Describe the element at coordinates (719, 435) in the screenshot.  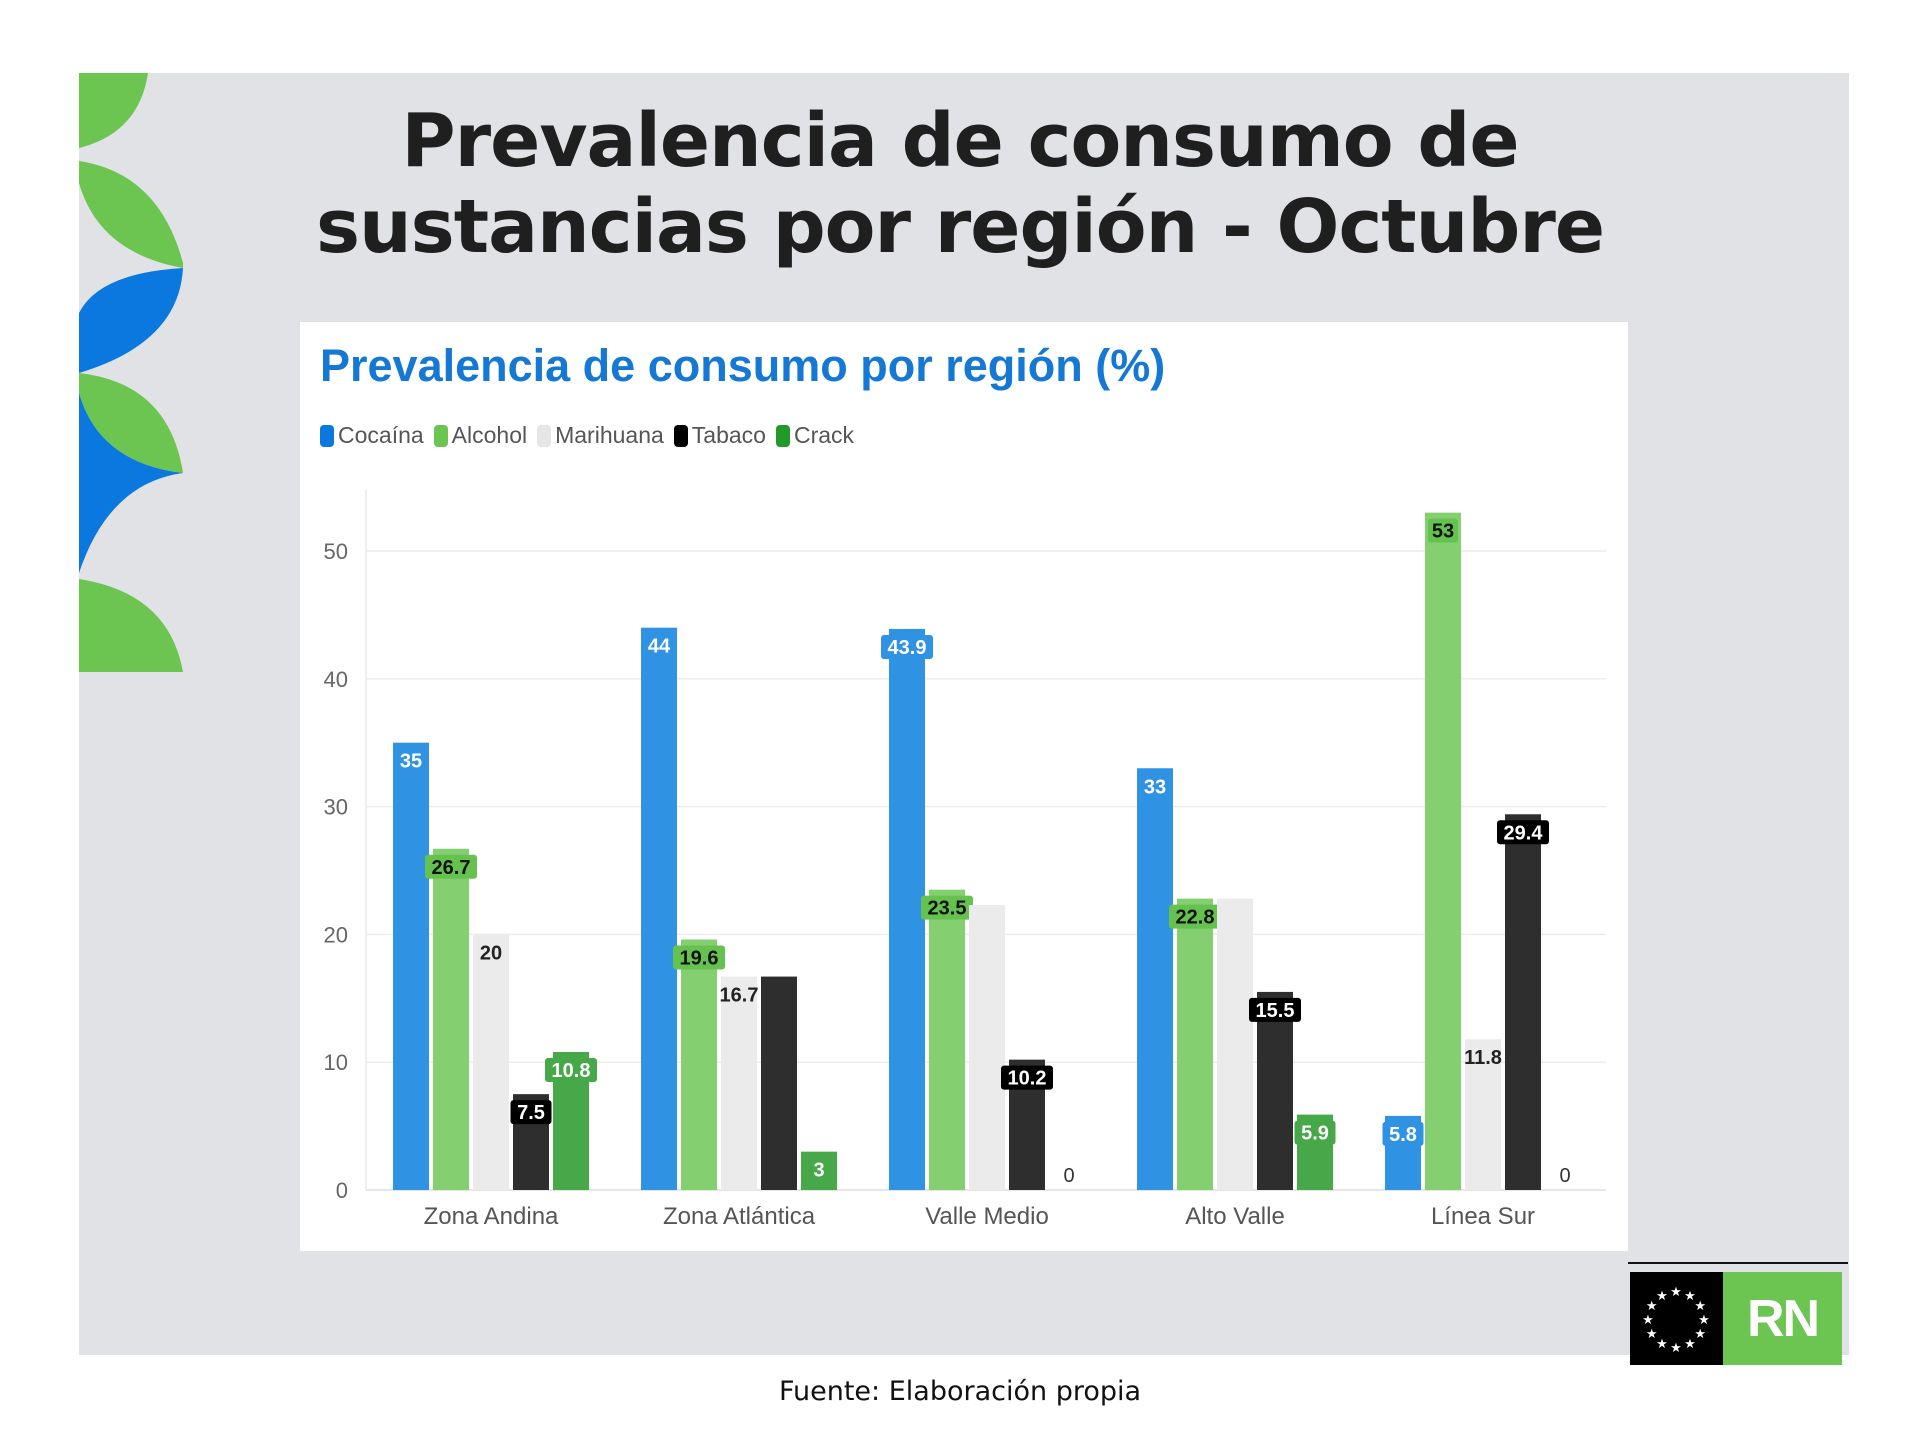
I see `legend-item-tabaco: Tabaco` at that location.